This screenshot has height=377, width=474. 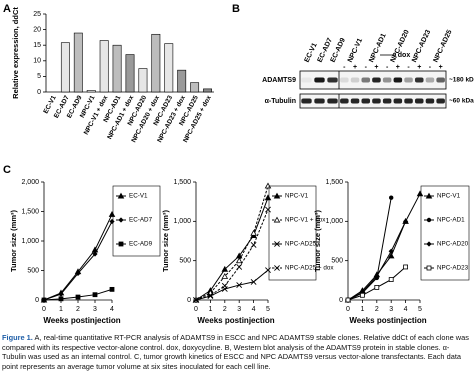 I want to click on legend-box, so click(x=136, y=221).